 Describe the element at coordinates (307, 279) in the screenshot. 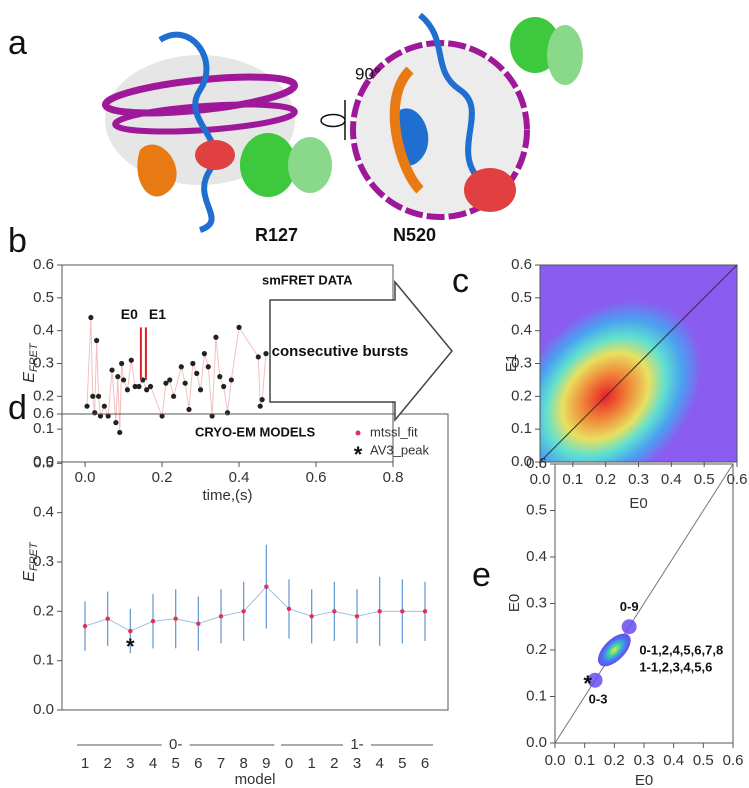

I see `chart-title: smFRET DATA` at that location.